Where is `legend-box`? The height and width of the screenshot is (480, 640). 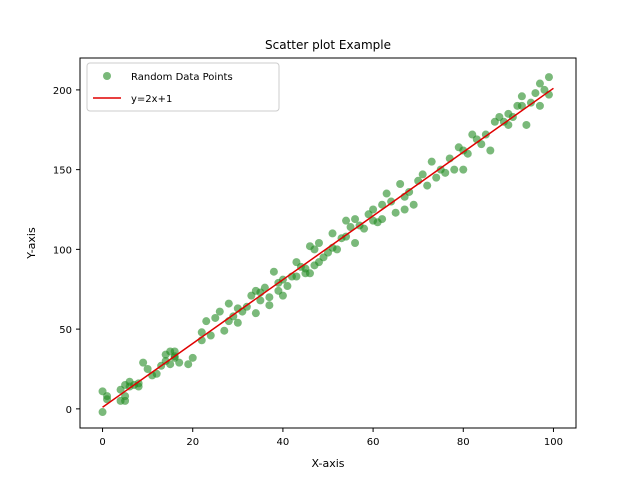 legend-box is located at coordinates (183, 87).